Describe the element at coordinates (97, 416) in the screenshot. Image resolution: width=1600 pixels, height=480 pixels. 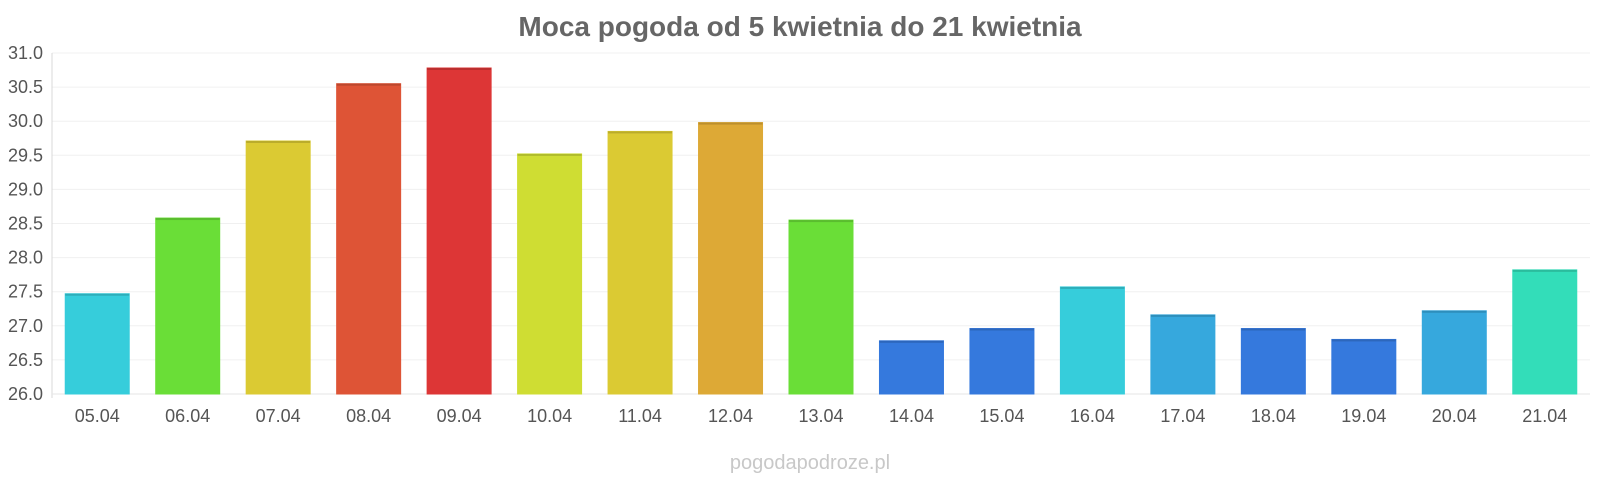
I see `x-tick-label: 05.04` at that location.